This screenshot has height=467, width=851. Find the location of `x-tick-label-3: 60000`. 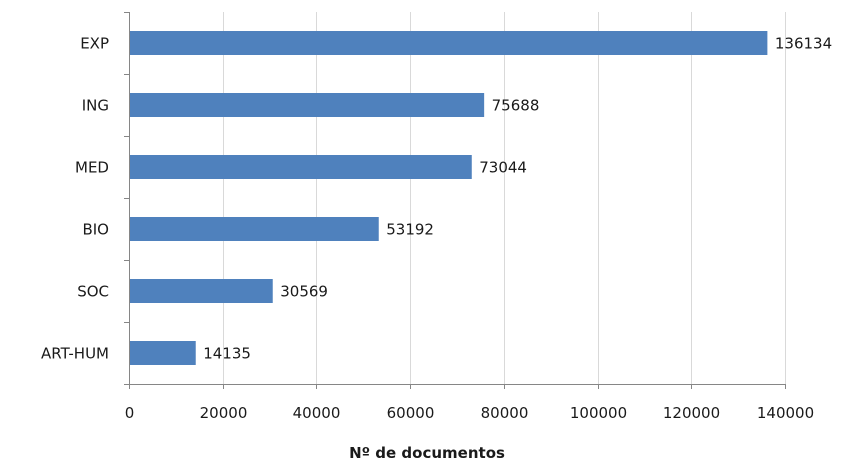

x-tick-label-3: 60000 is located at coordinates (411, 413).